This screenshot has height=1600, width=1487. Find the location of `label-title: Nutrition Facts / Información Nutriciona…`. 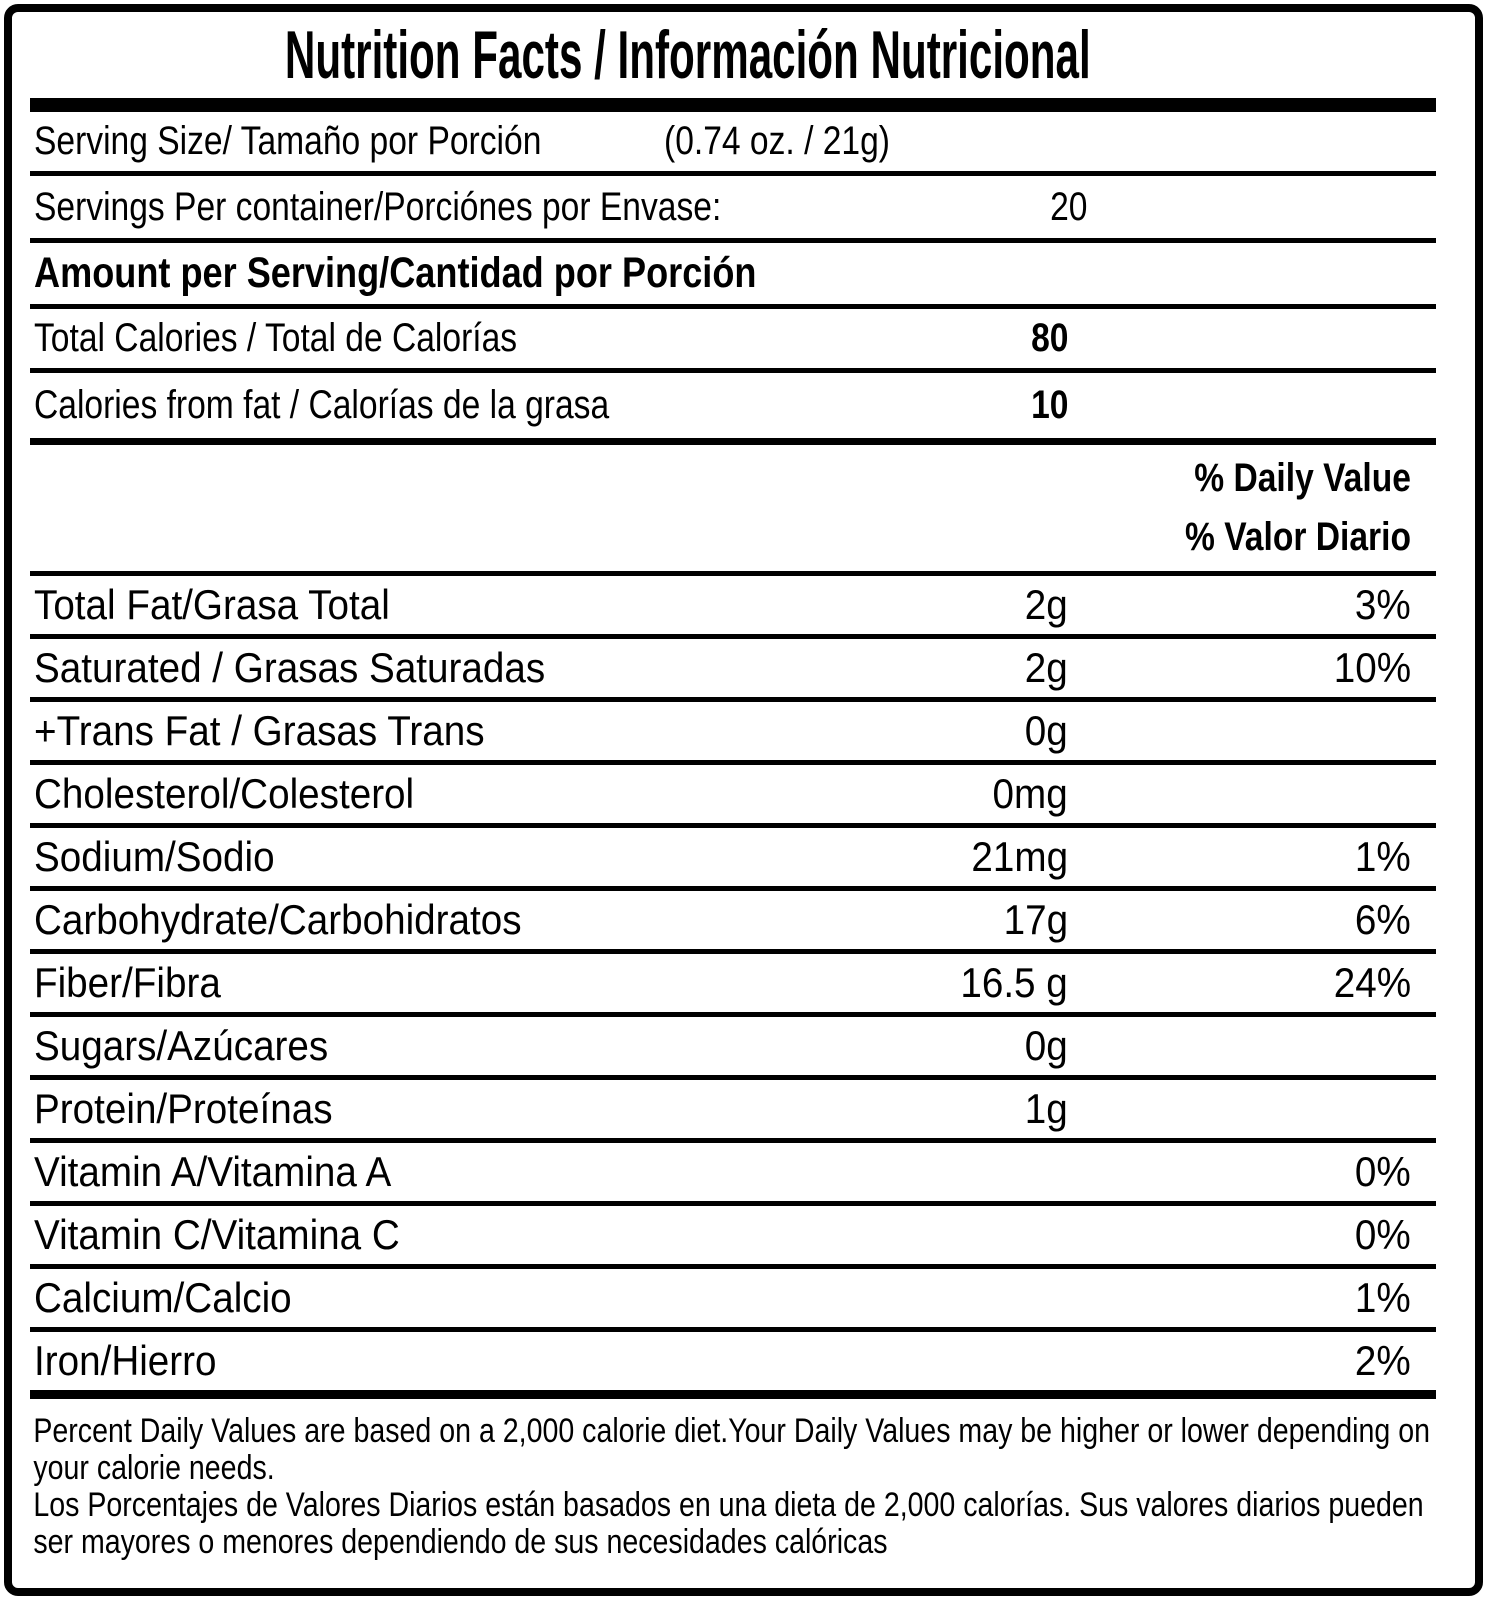

label-title: Nutrition Facts / Información Nutriciona… is located at coordinates (688, 55).